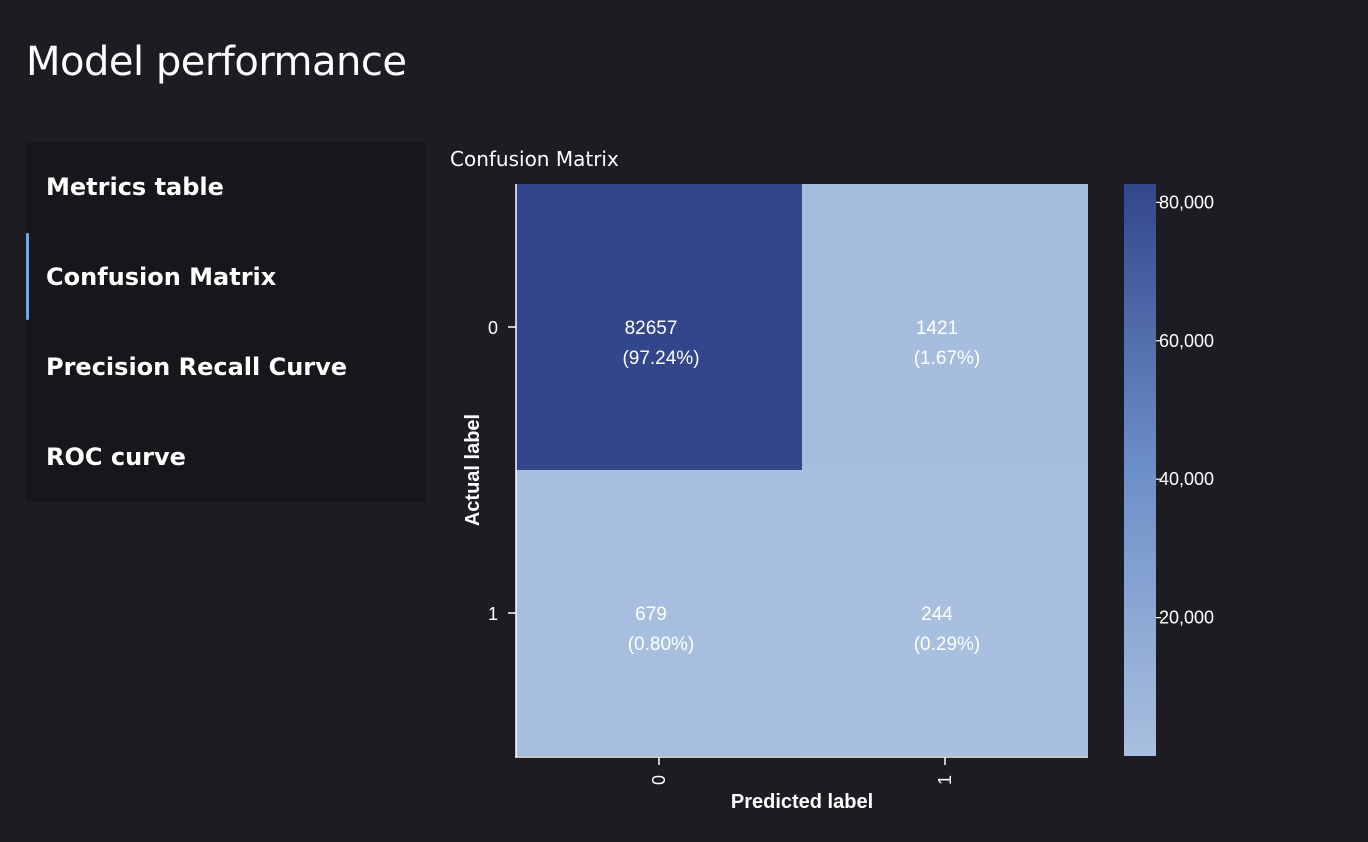 This screenshot has height=842, width=1368. What do you see at coordinates (493, 328) in the screenshot?
I see `y-tick-label: 0` at bounding box center [493, 328].